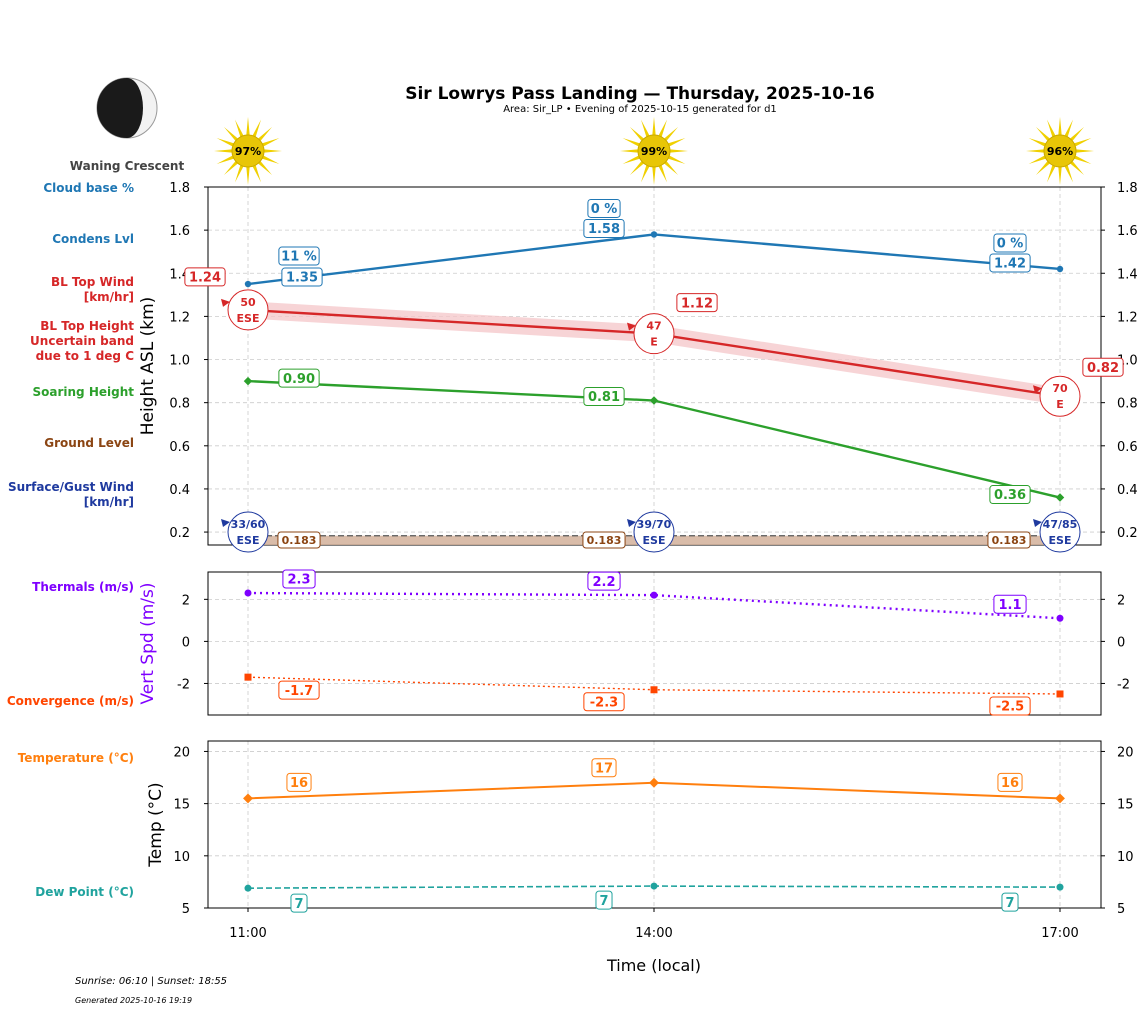 This screenshot has height=1011, width=1147. Describe the element at coordinates (1060, 396) in the screenshot. I see `bl-wind-circle` at that location.